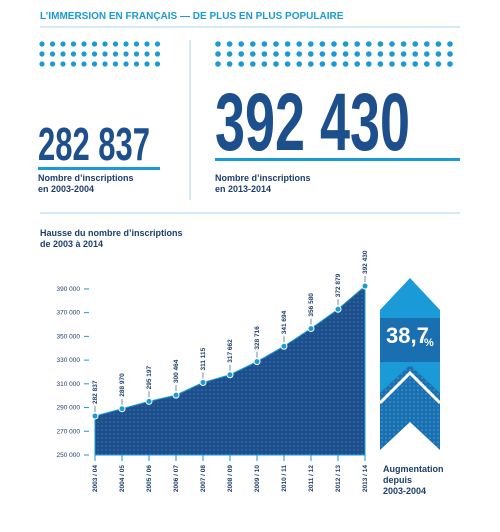 The image size is (500, 532). Describe the element at coordinates (66, 189) in the screenshot. I see `stat-label: en 2003-2004` at that location.